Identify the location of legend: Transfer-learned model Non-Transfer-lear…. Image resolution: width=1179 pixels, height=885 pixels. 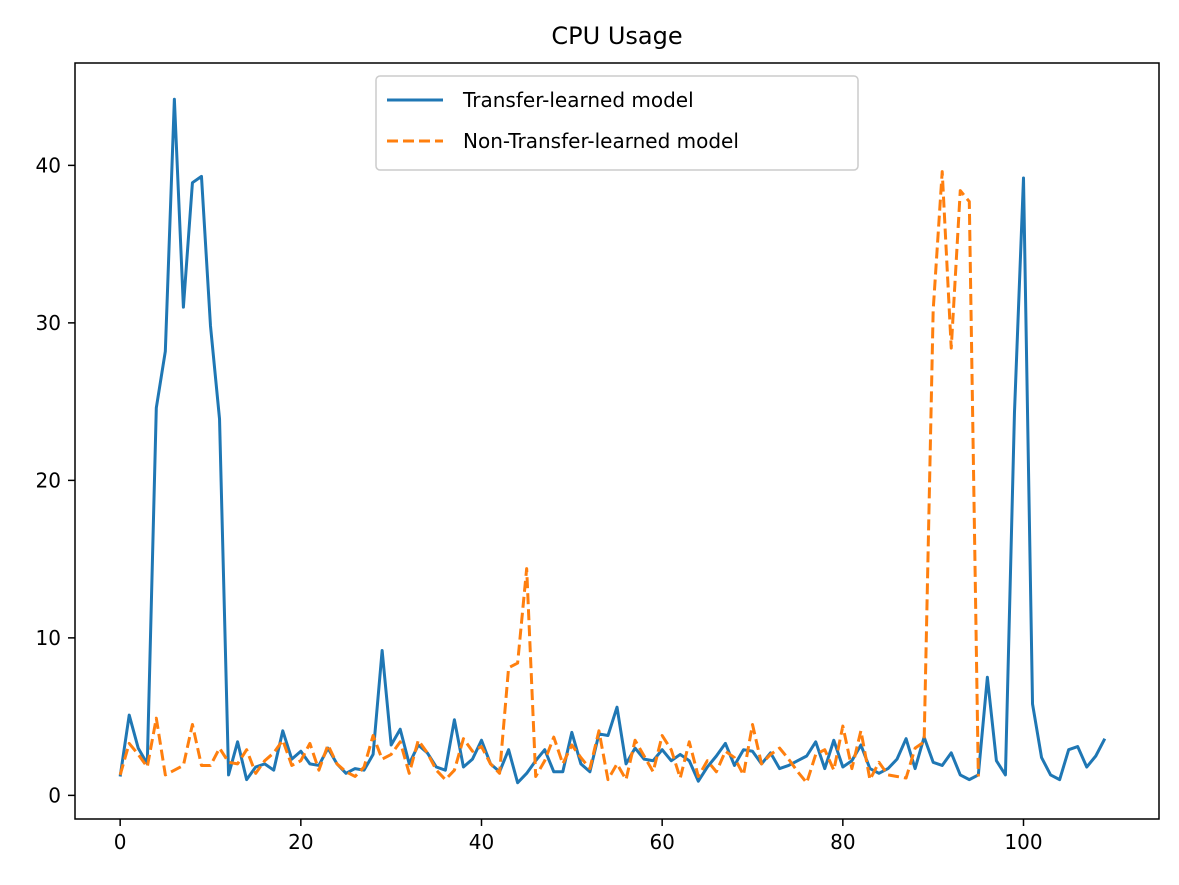
(617, 123).